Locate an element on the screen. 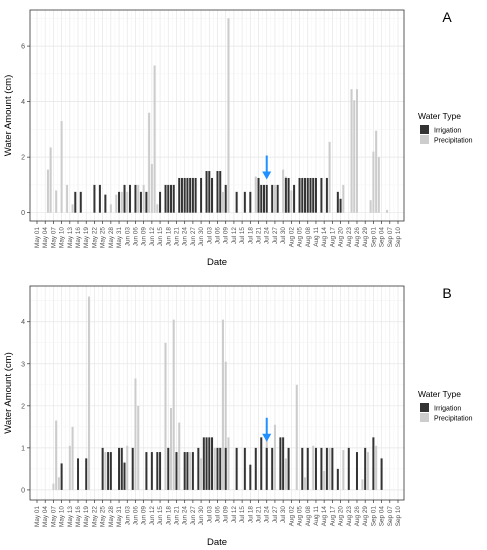  x-tick-label: Jul 24 is located at coordinates (267, 235).